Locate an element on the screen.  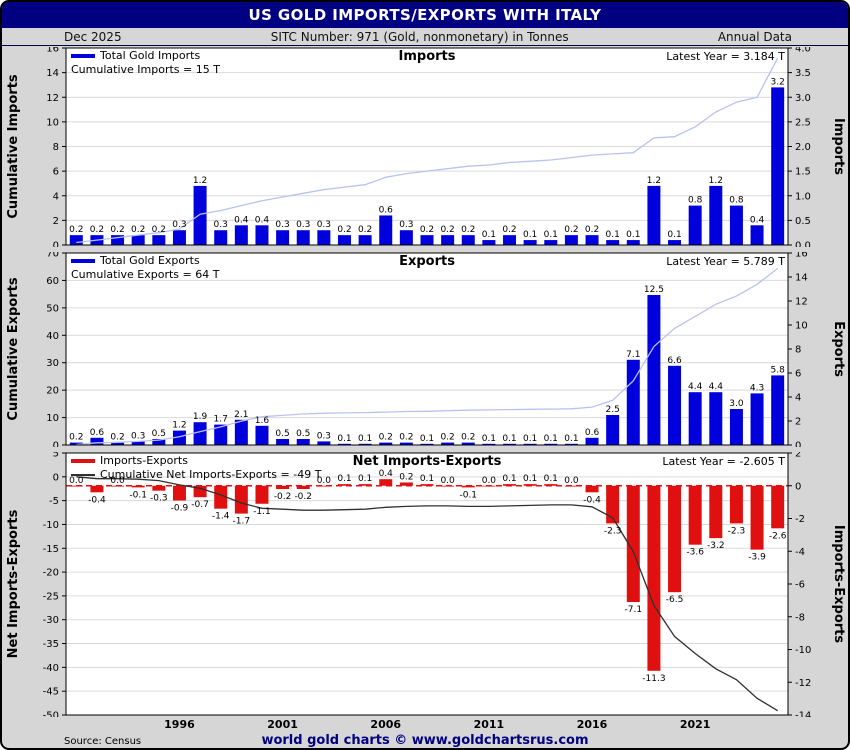
exports-left-axis-title: Cumulative Exports is located at coordinates (13, 348).